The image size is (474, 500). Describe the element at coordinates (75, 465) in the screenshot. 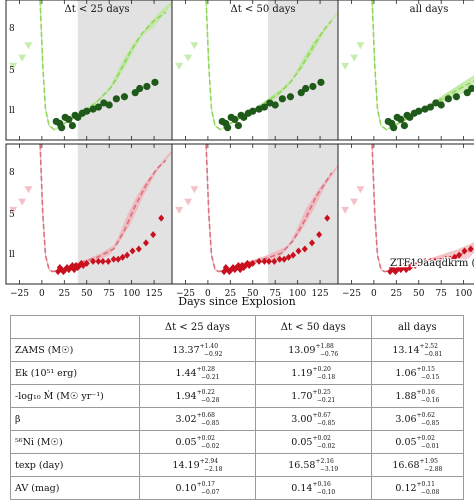

I see `parameter-name: texp (day)` at that location.